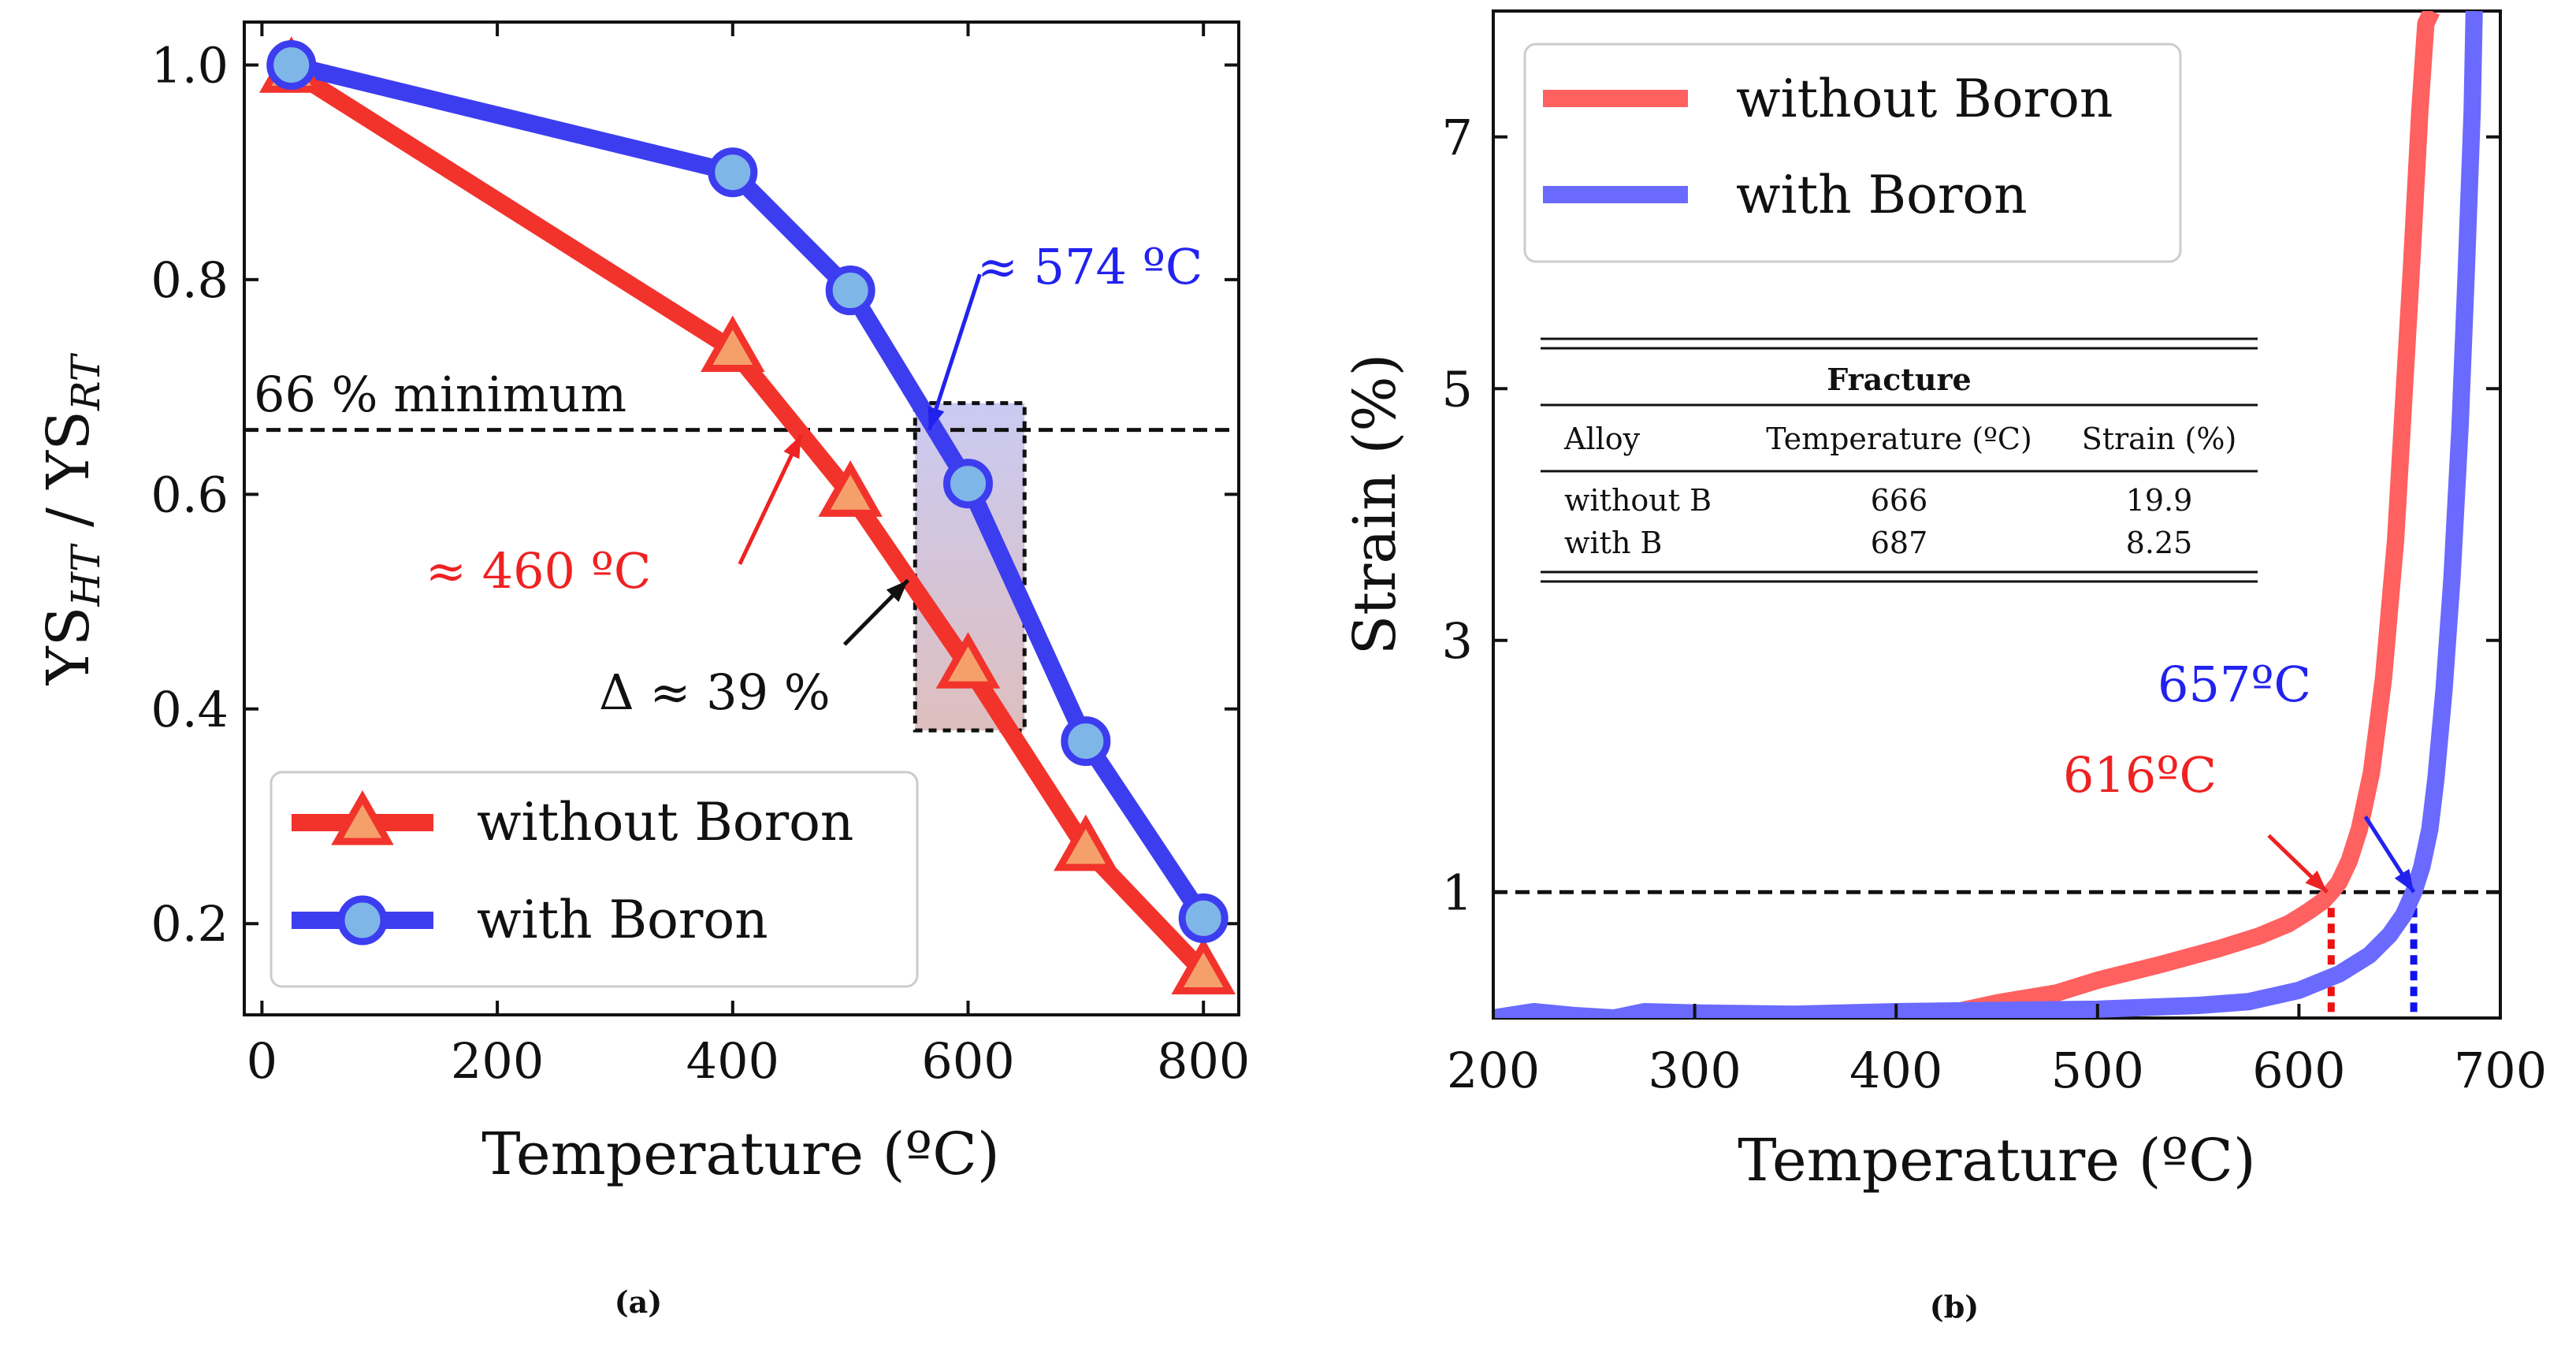 This screenshot has width=2576, height=1345. Describe the element at coordinates (1996, 1161) in the screenshot. I see `chart-b-x-axis-title: Temperature (ºC)` at that location.